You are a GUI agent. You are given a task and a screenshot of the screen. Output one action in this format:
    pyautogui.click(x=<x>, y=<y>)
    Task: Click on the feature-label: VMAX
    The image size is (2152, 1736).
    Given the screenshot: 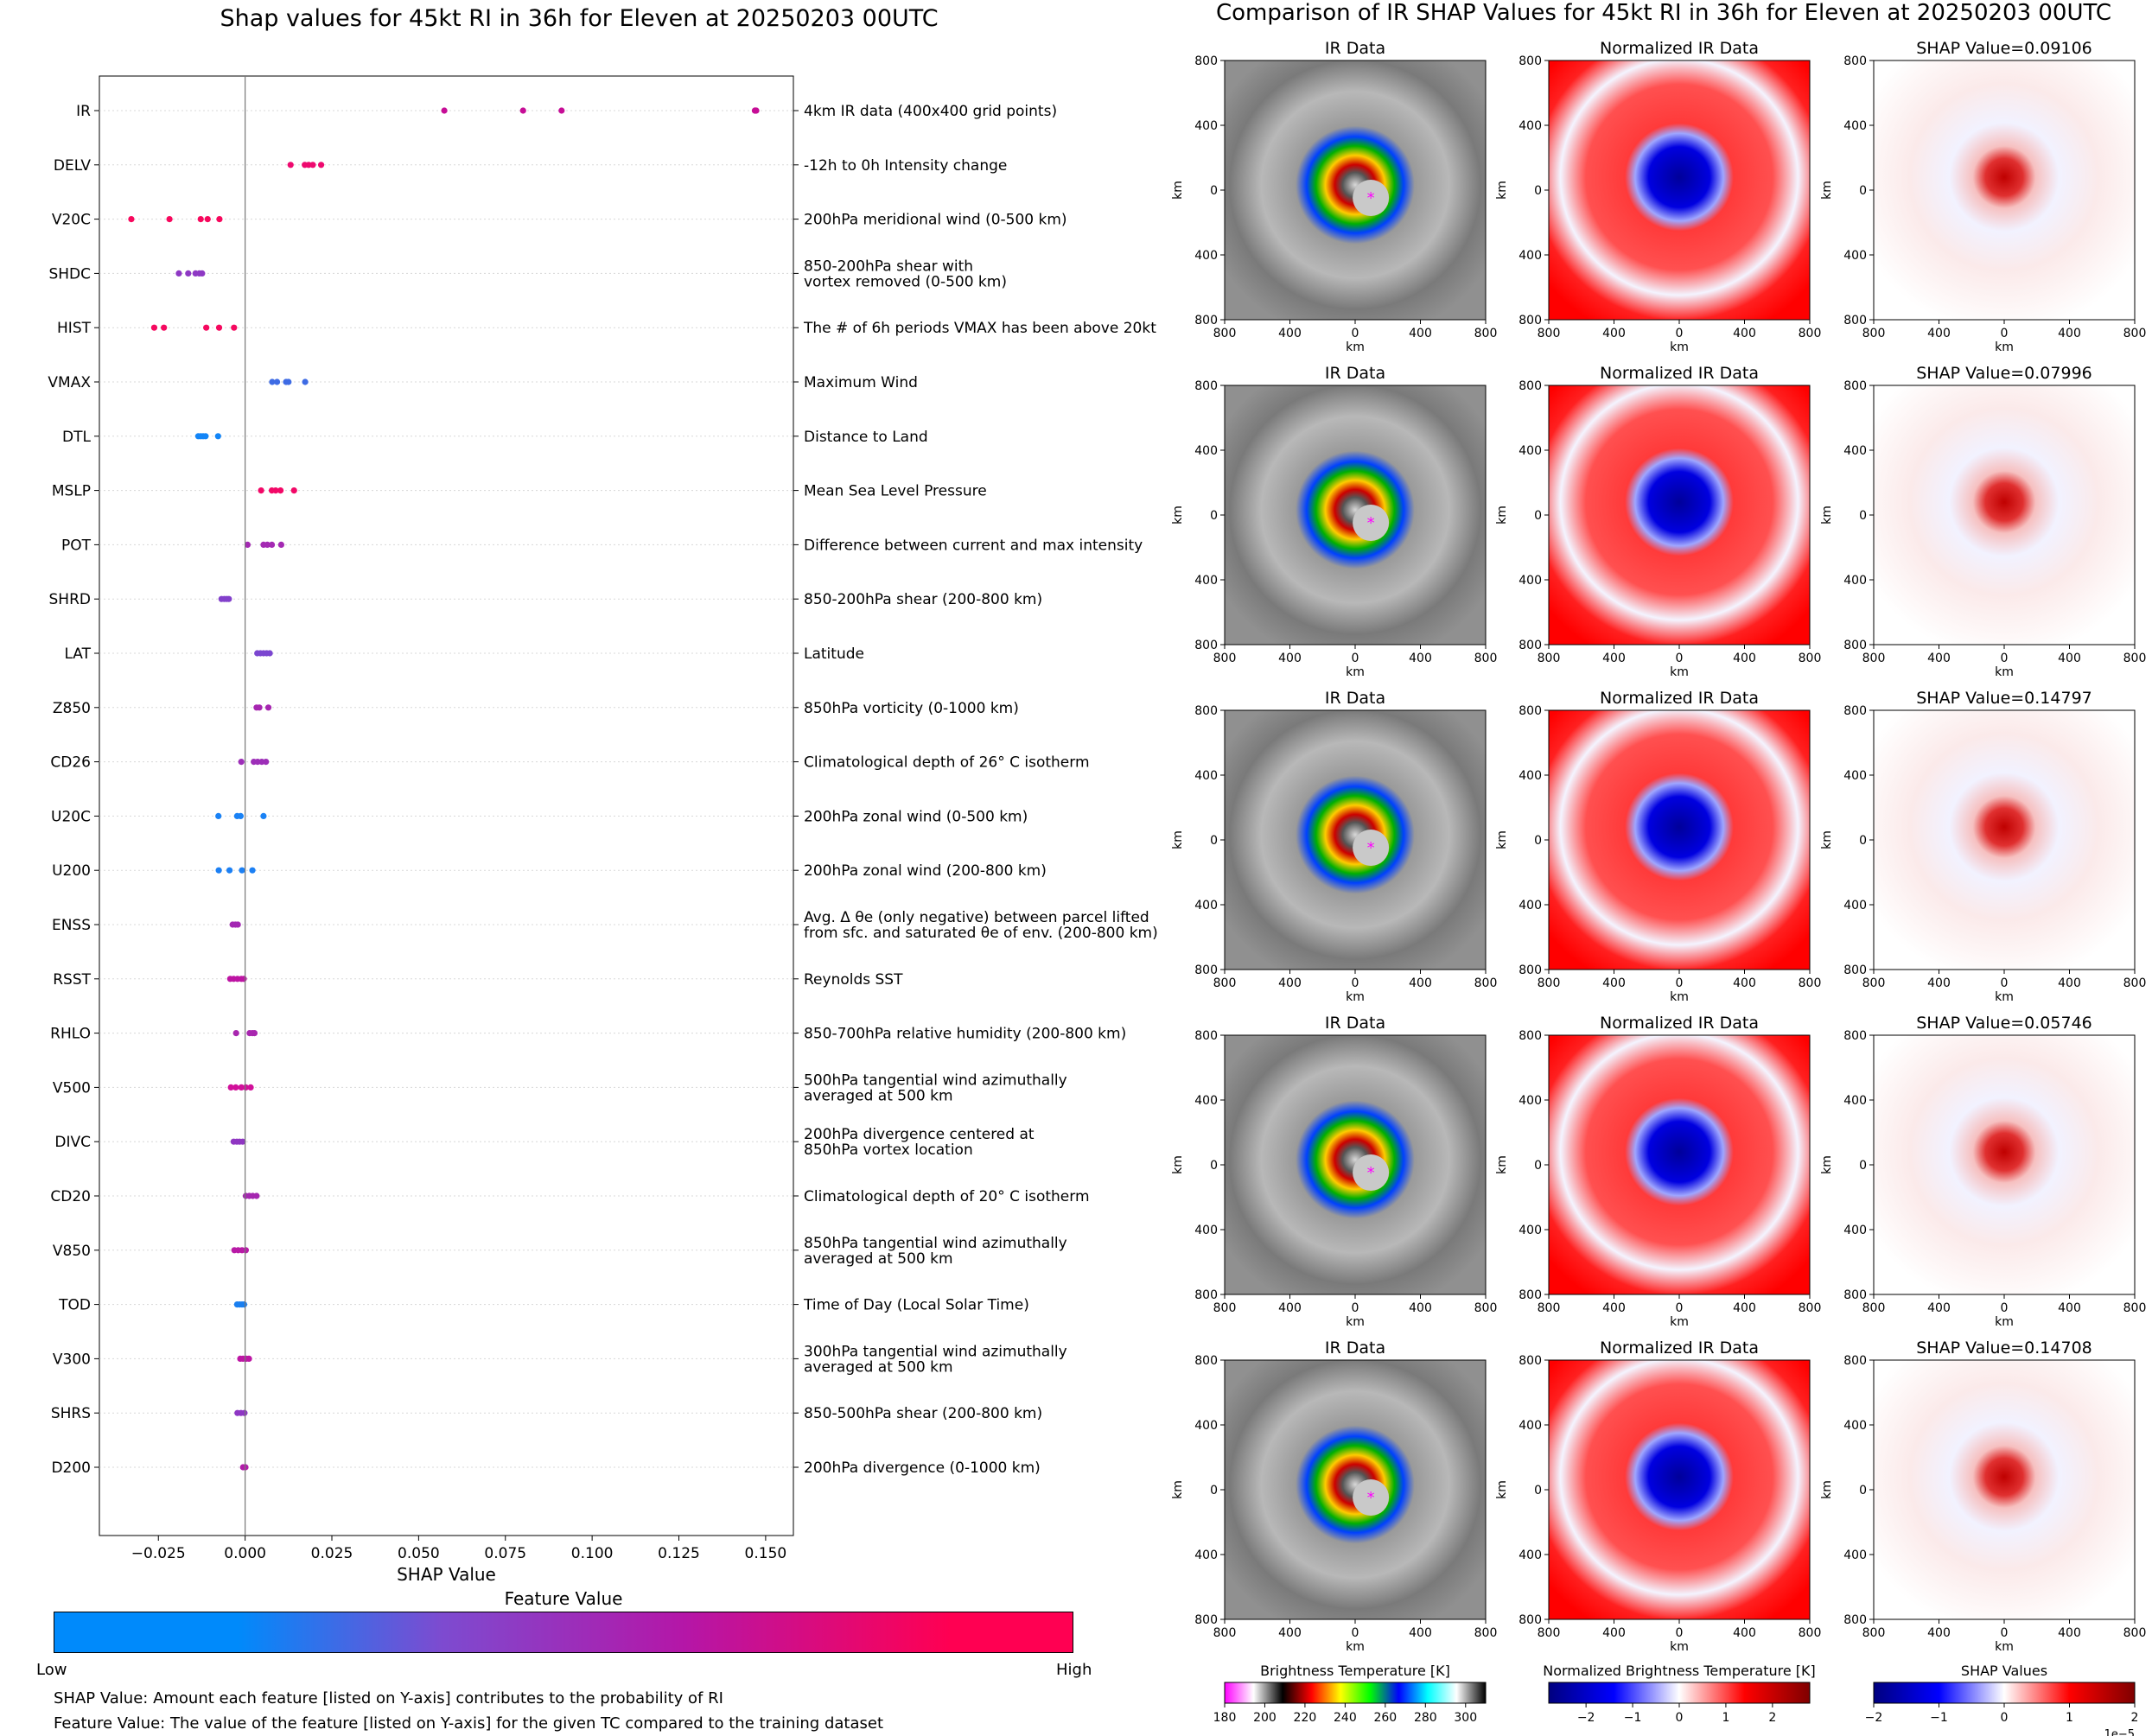 What is the action you would take?
    pyautogui.click(x=69, y=382)
    